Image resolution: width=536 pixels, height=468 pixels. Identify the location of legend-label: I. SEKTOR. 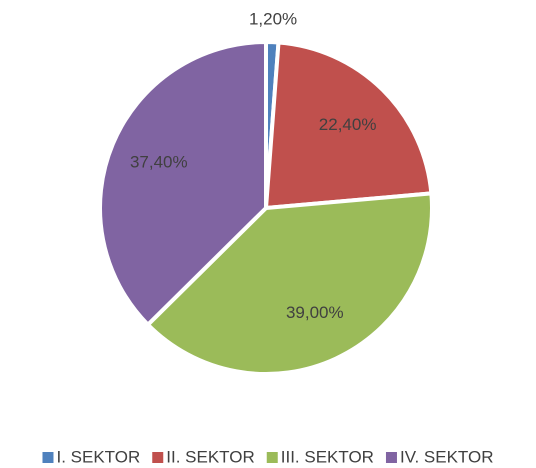
(98, 456).